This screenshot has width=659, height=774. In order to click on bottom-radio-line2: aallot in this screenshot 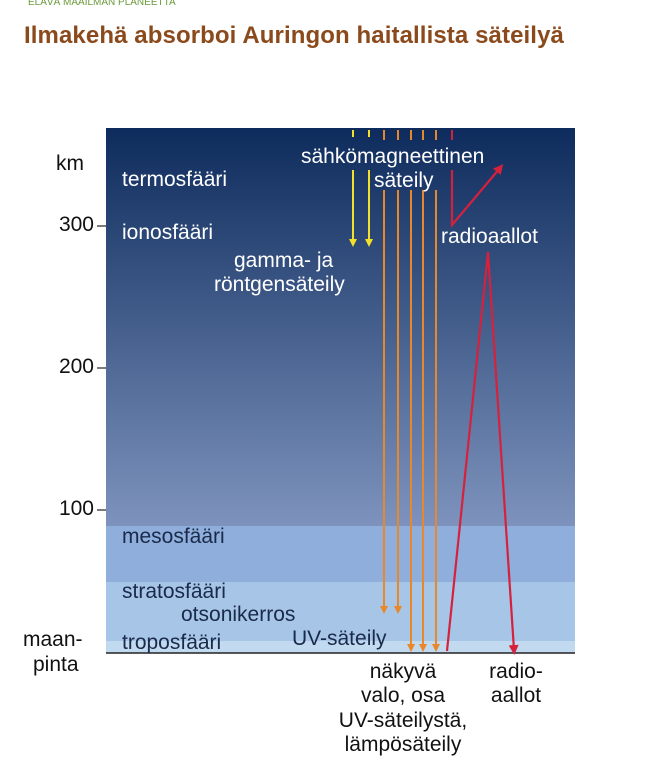, I will do `click(516, 695)`.